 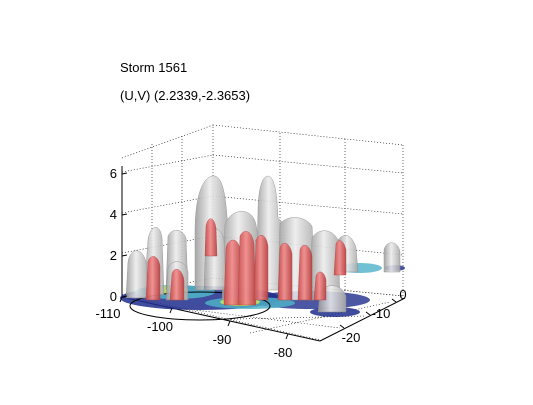 What do you see at coordinates (222, 339) in the screenshot?
I see `x-tick-label: -90` at bounding box center [222, 339].